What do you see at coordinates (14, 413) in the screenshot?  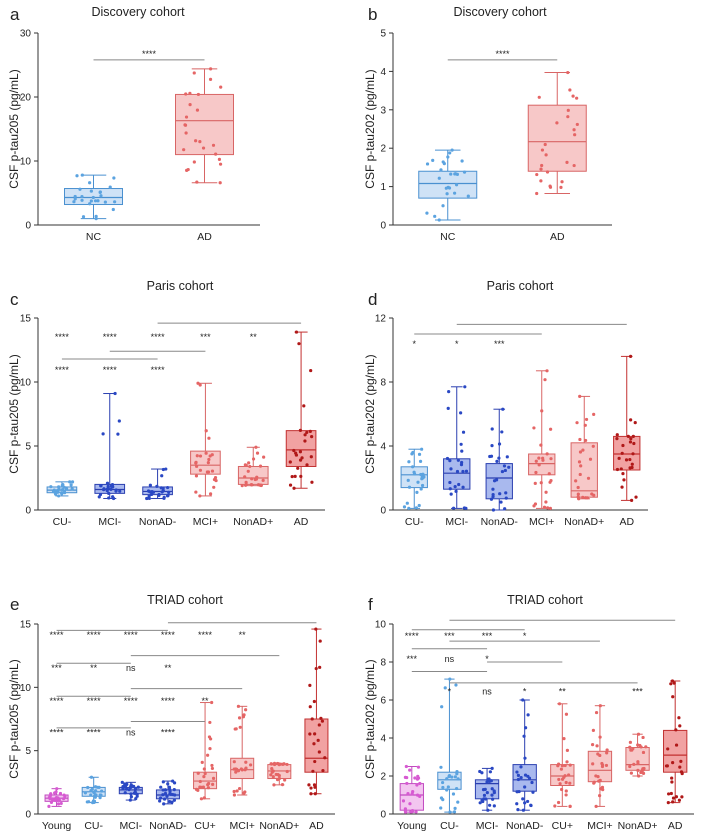 I see `y-axis-label: CSF p-tau205 (pg/mL)` at bounding box center [14, 413].